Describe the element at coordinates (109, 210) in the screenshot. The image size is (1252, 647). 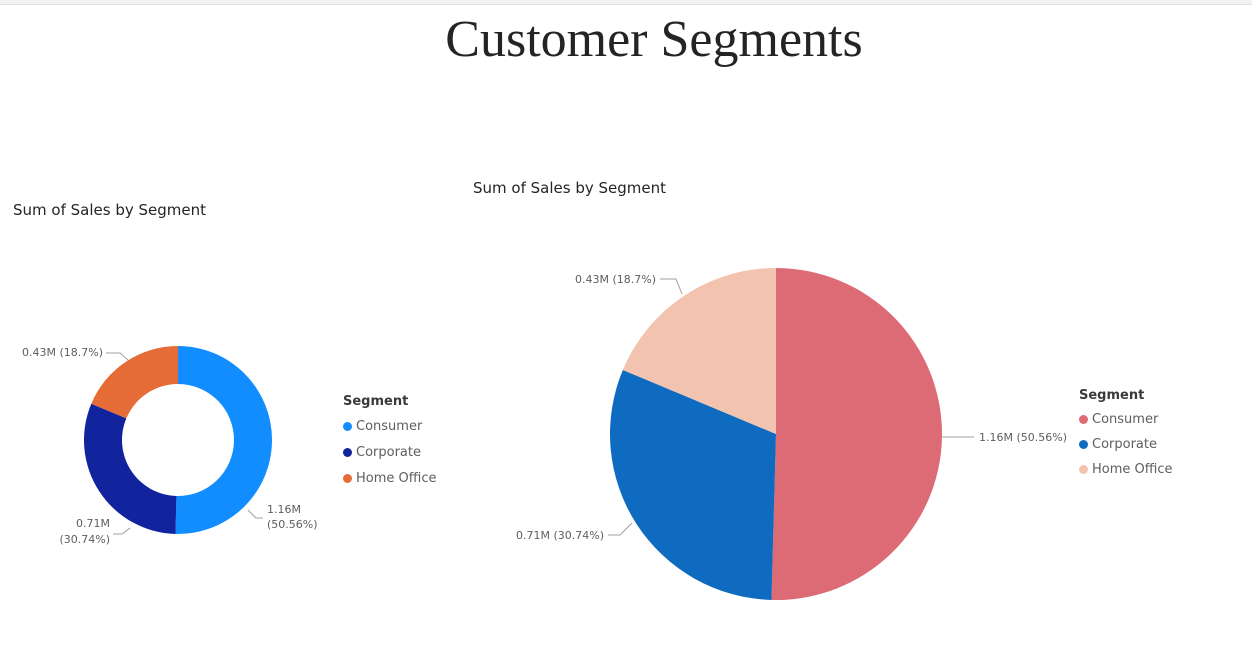
I see `donut-chart-title: Sum of Sales by Segment` at that location.